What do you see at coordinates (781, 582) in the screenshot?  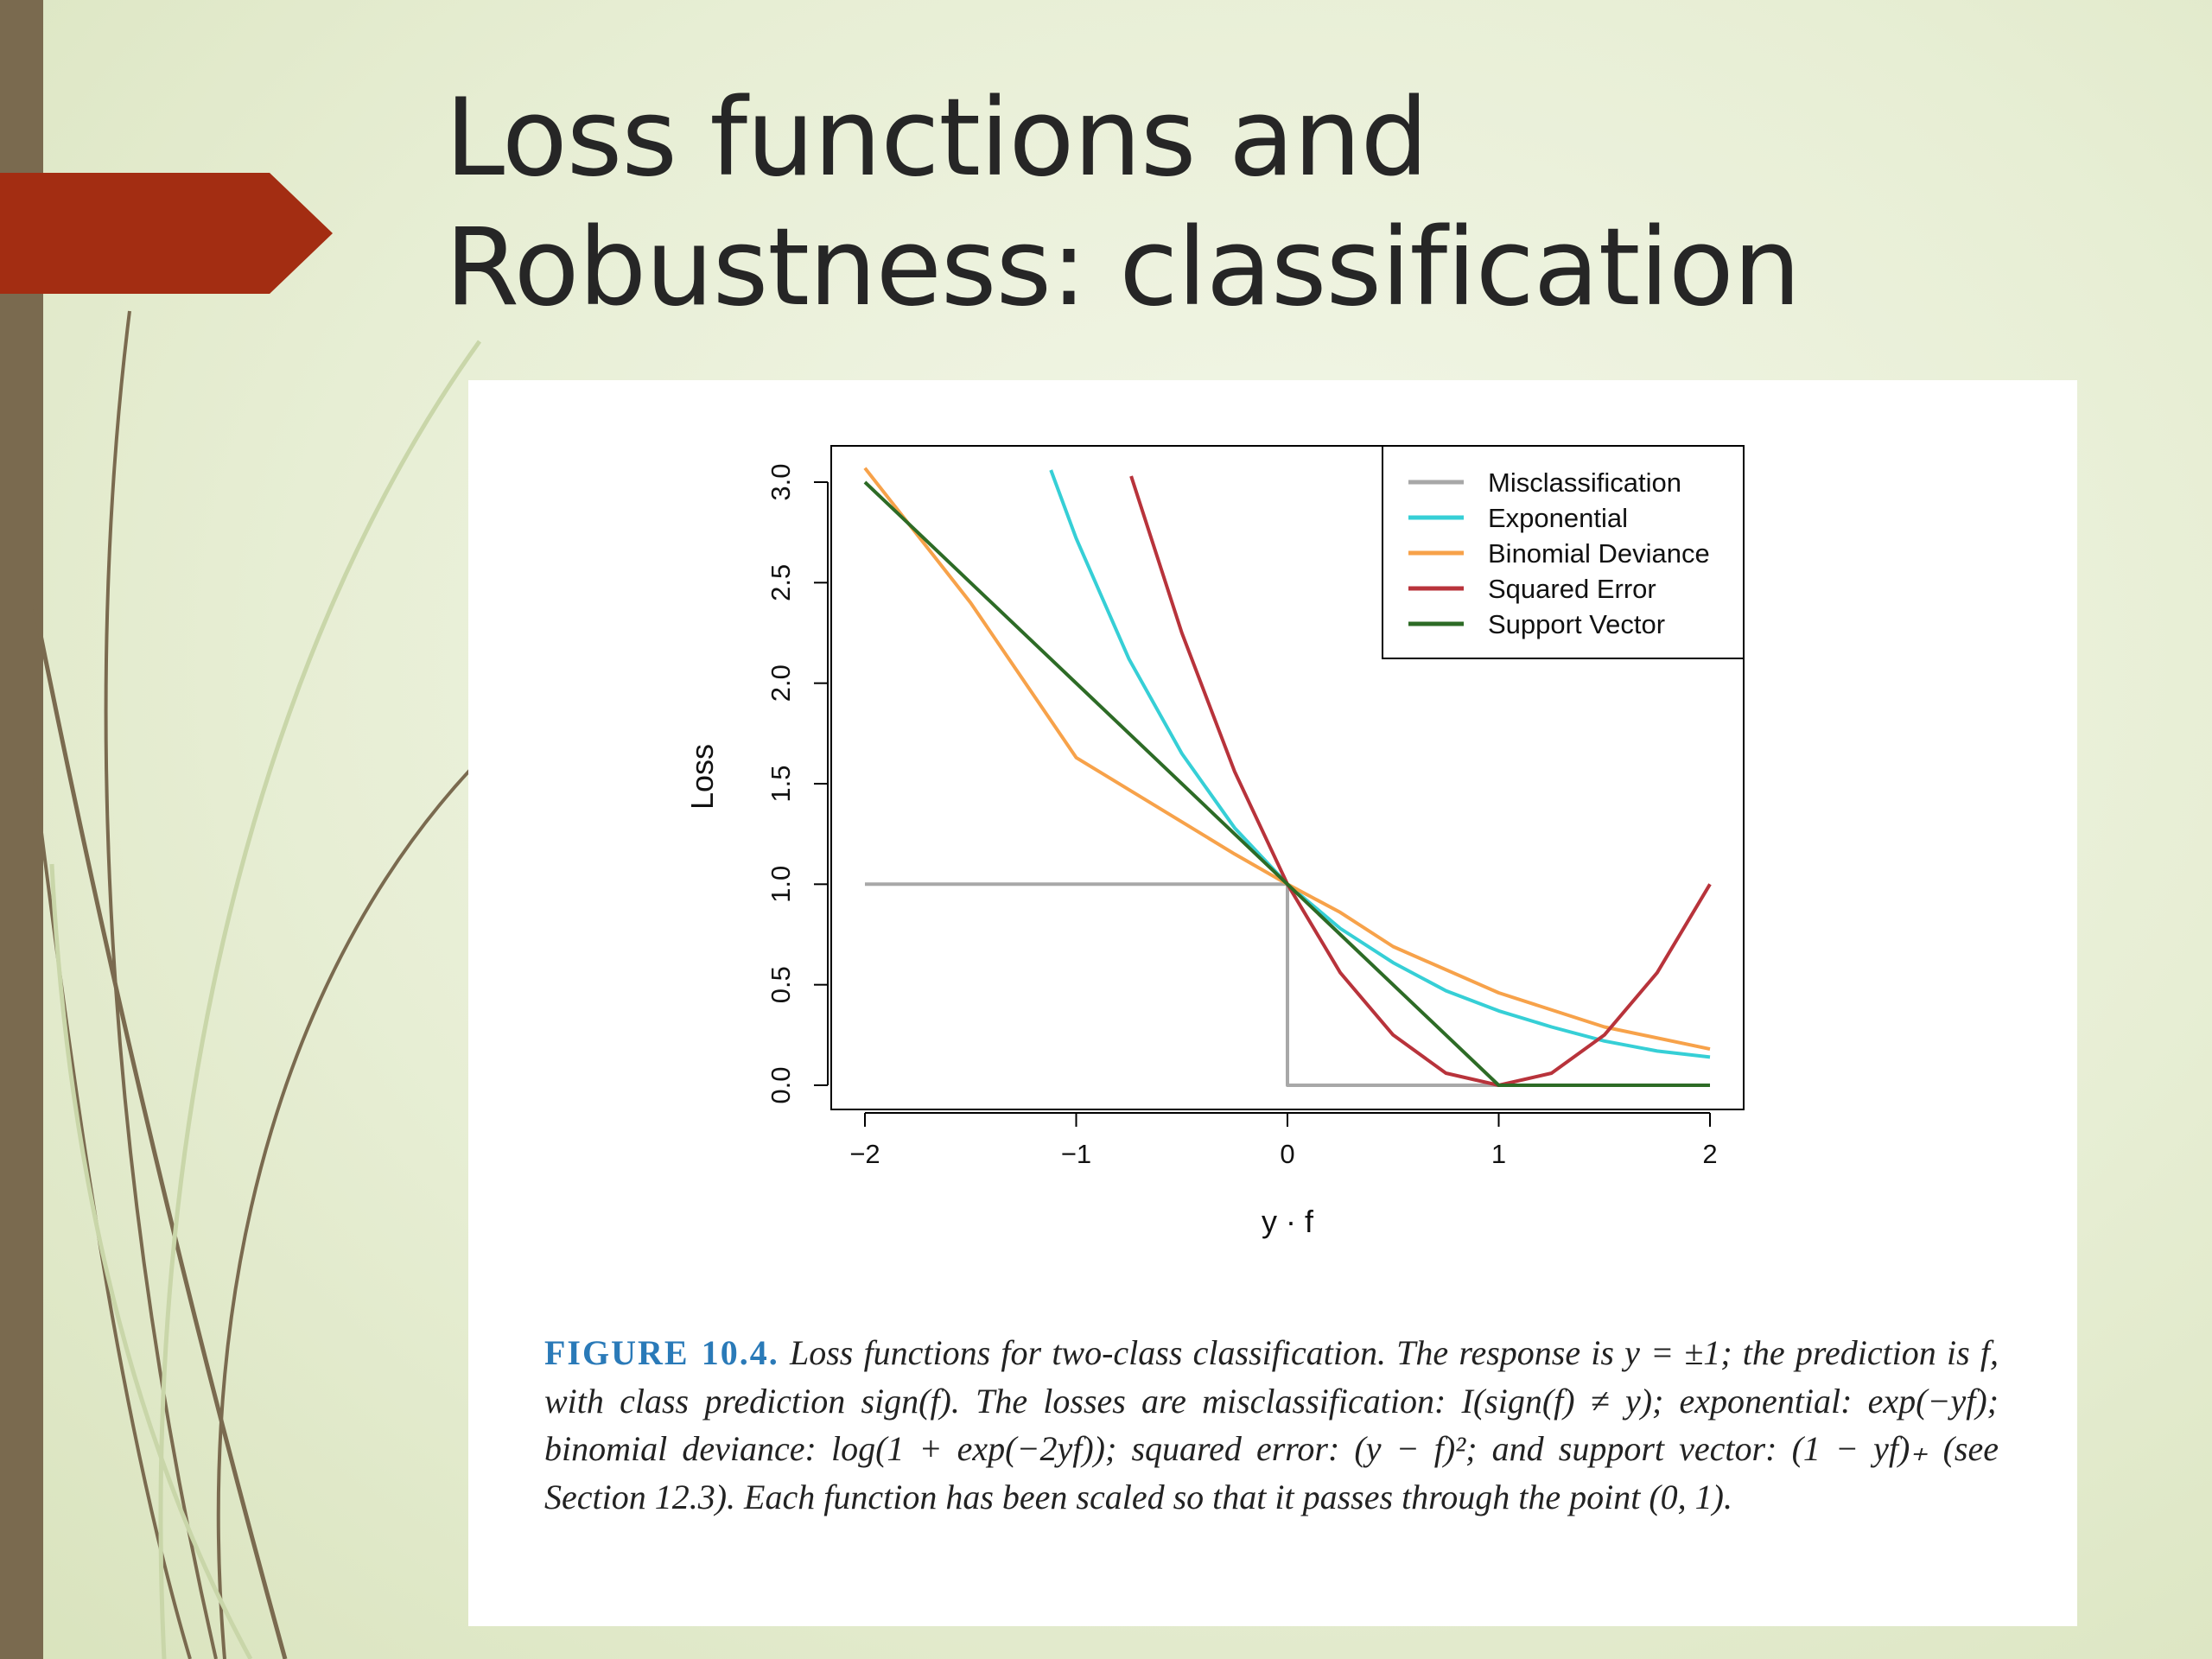 I see `y-tick-label: 2.5` at bounding box center [781, 582].